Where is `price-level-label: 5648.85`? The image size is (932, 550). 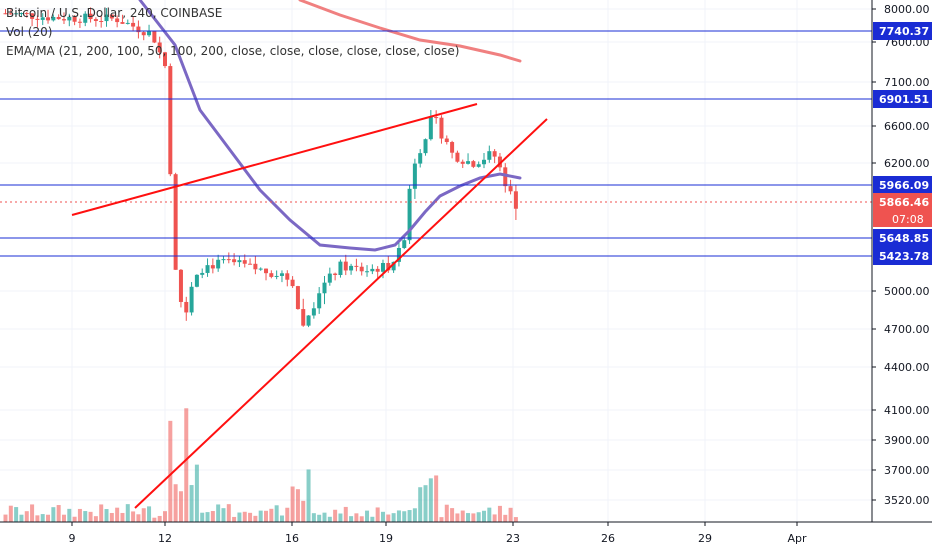 price-level-label: 5648.85 is located at coordinates (904, 238).